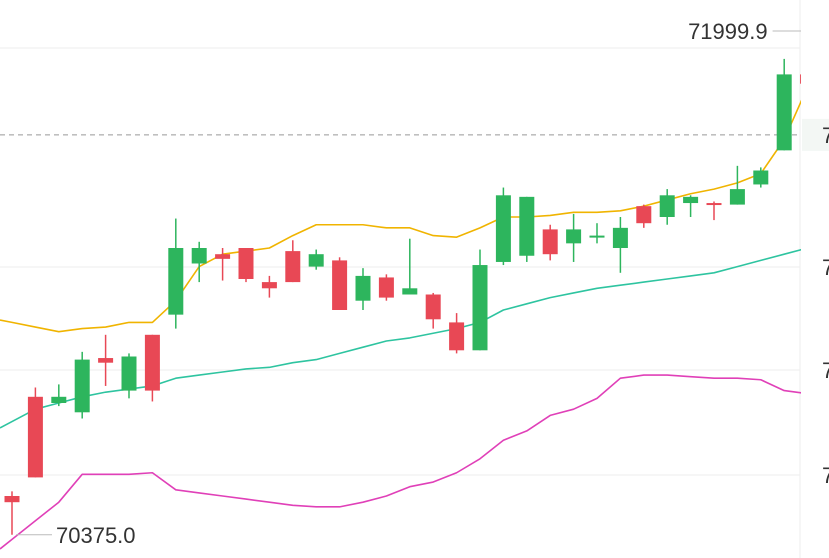  I want to click on price-axis: 7 7 7 7, so click(815, 303).